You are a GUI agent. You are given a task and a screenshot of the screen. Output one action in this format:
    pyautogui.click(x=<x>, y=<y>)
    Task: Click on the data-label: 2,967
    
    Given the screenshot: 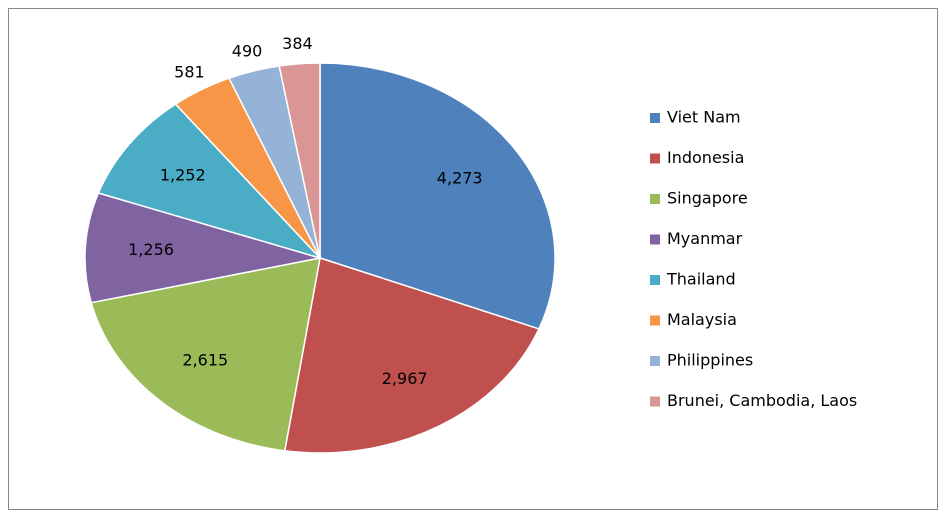 What is the action you would take?
    pyautogui.click(x=405, y=378)
    